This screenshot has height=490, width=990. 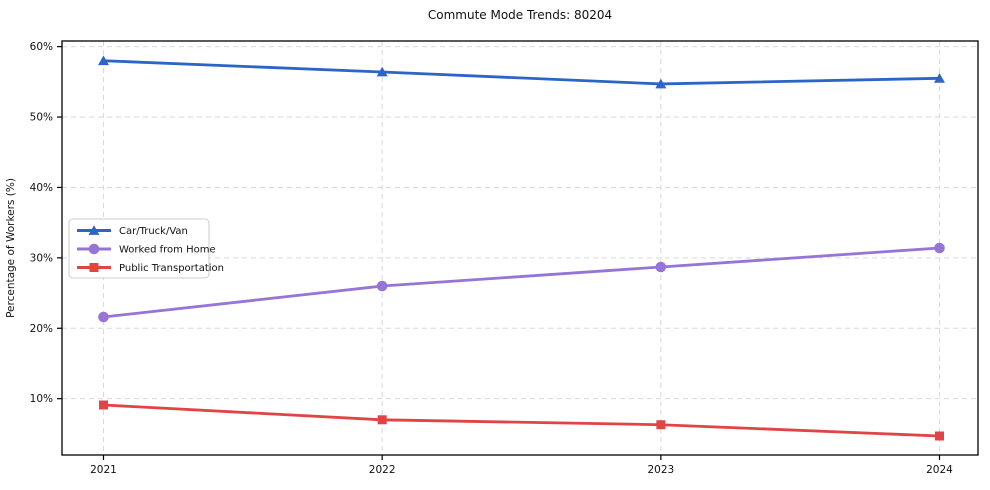 What do you see at coordinates (153, 231) in the screenshot?
I see `legend-label: Car/Truck/Van` at bounding box center [153, 231].